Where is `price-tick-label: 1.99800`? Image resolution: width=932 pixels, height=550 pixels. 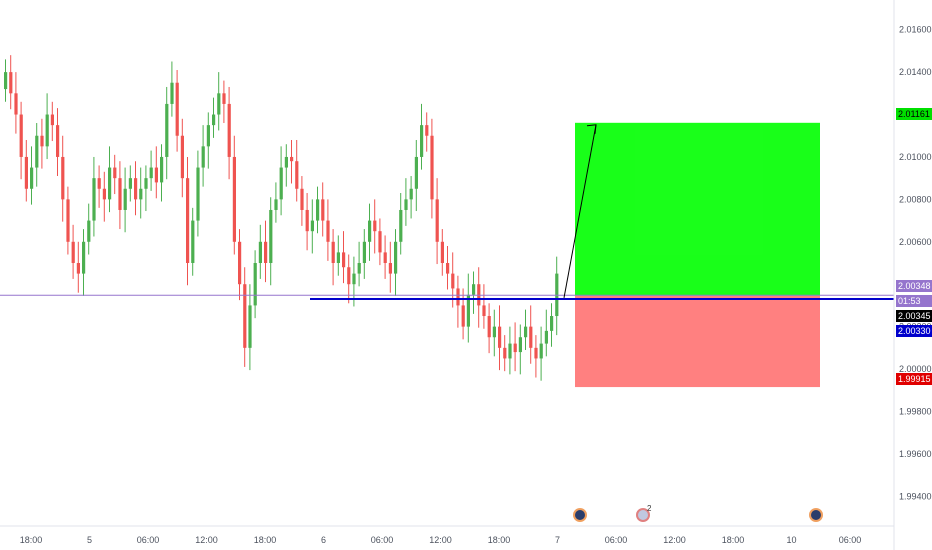
price-tick-label: 1.99800 is located at coordinates (915, 411).